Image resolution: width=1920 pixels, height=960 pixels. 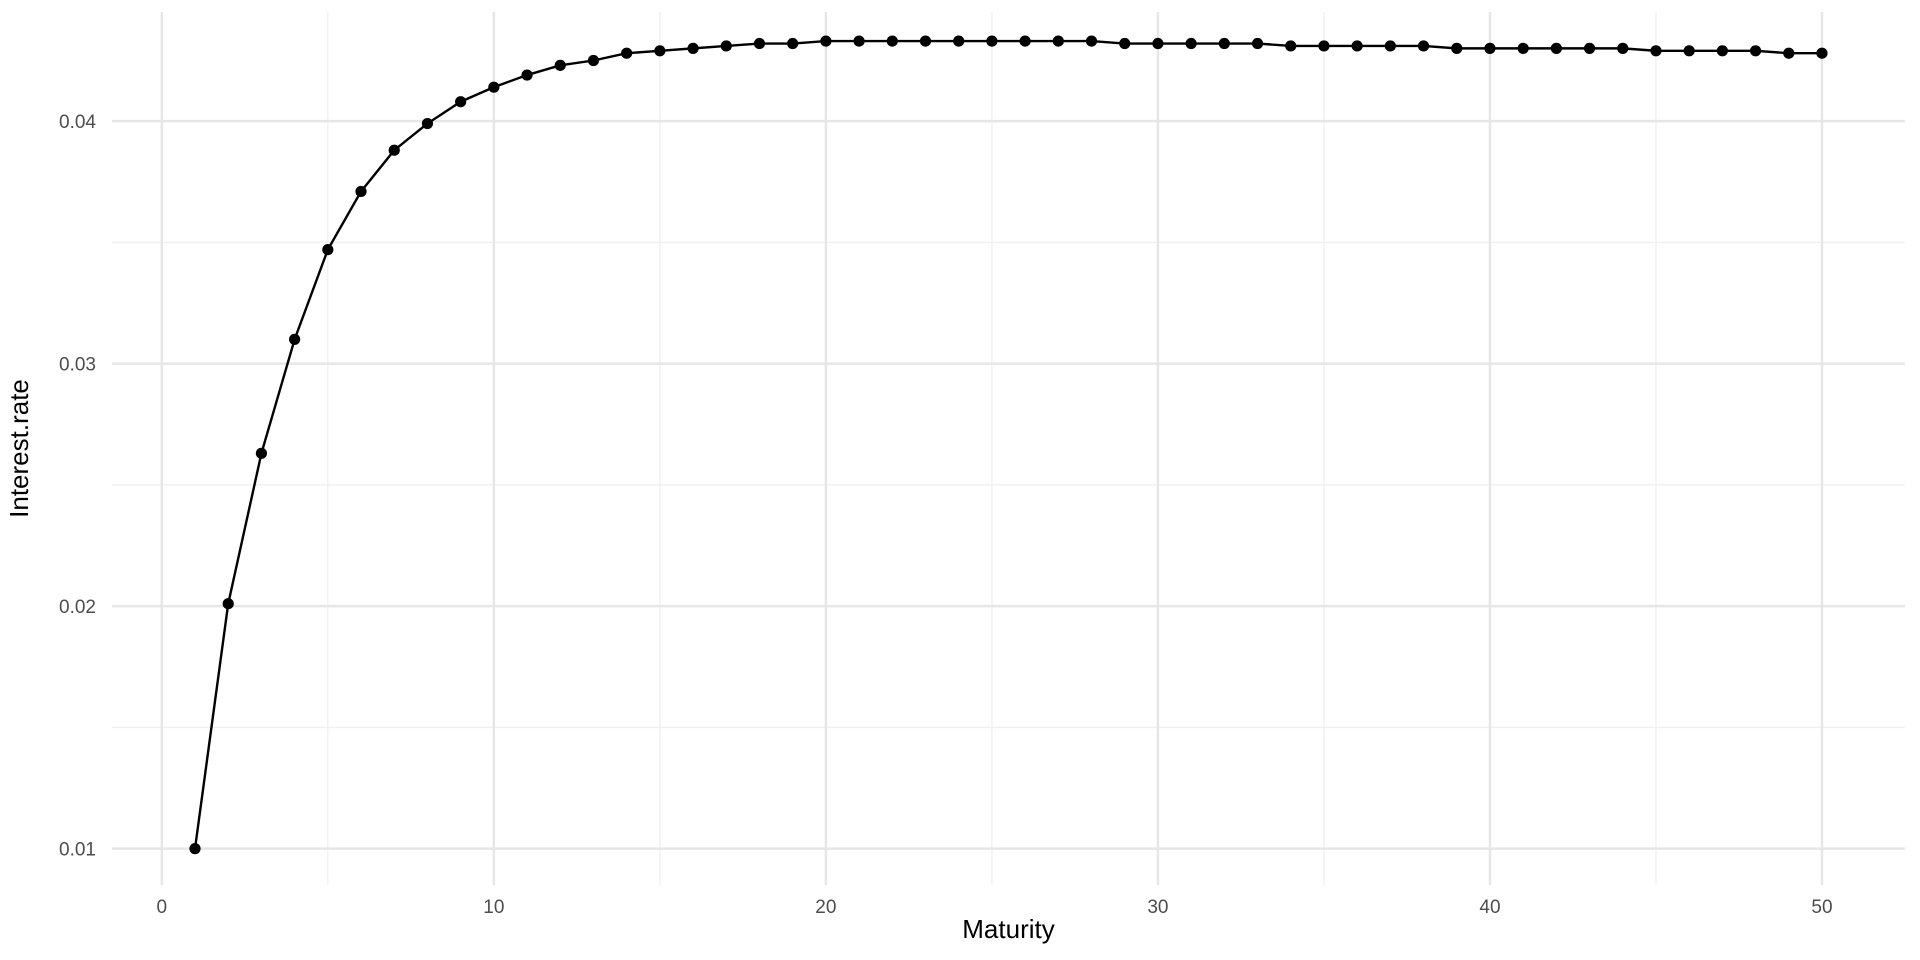 I want to click on y-axis-title: Interest.rate, so click(x=19, y=448).